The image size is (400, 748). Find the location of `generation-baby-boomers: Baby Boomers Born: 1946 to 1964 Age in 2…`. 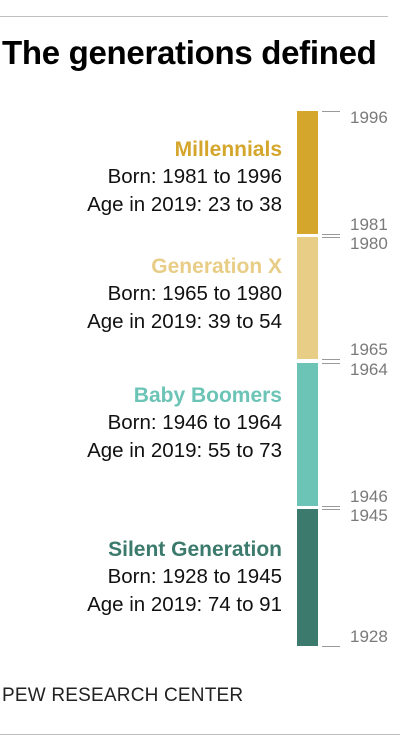

generation-baby-boomers: Baby Boomers Born: 1946 to 1964 Age in 2… is located at coordinates (184, 424).